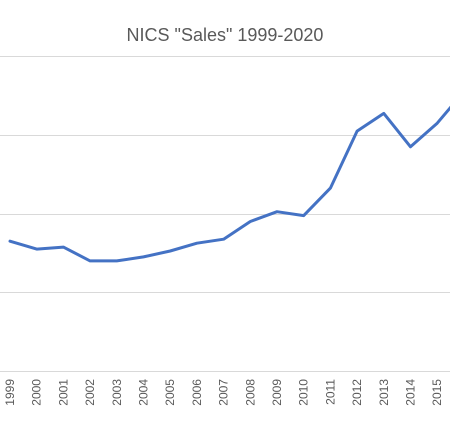  I want to click on x-tick-label: 2000, so click(37, 392).